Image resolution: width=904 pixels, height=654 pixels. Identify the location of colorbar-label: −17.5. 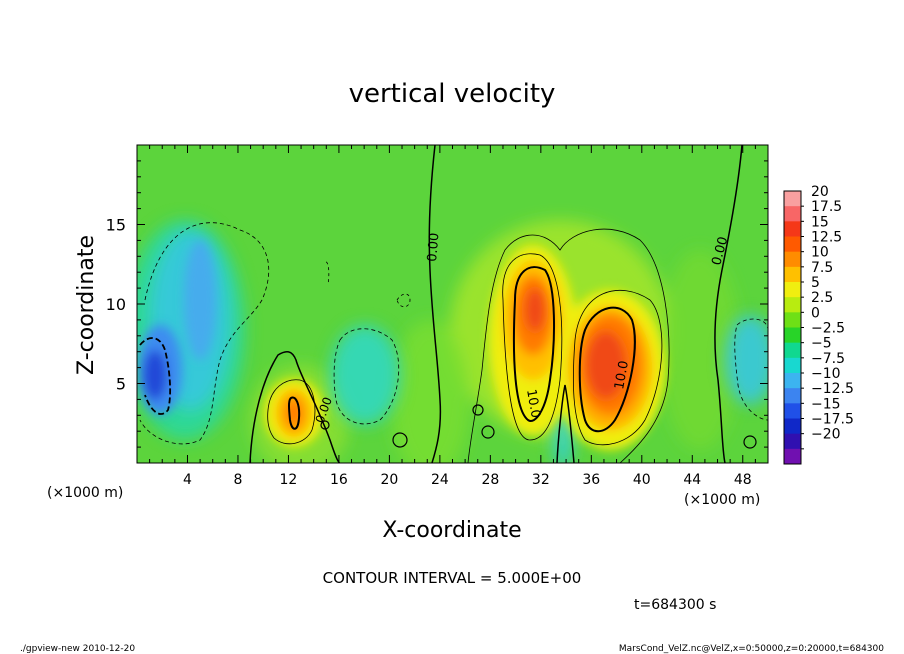
(832, 420).